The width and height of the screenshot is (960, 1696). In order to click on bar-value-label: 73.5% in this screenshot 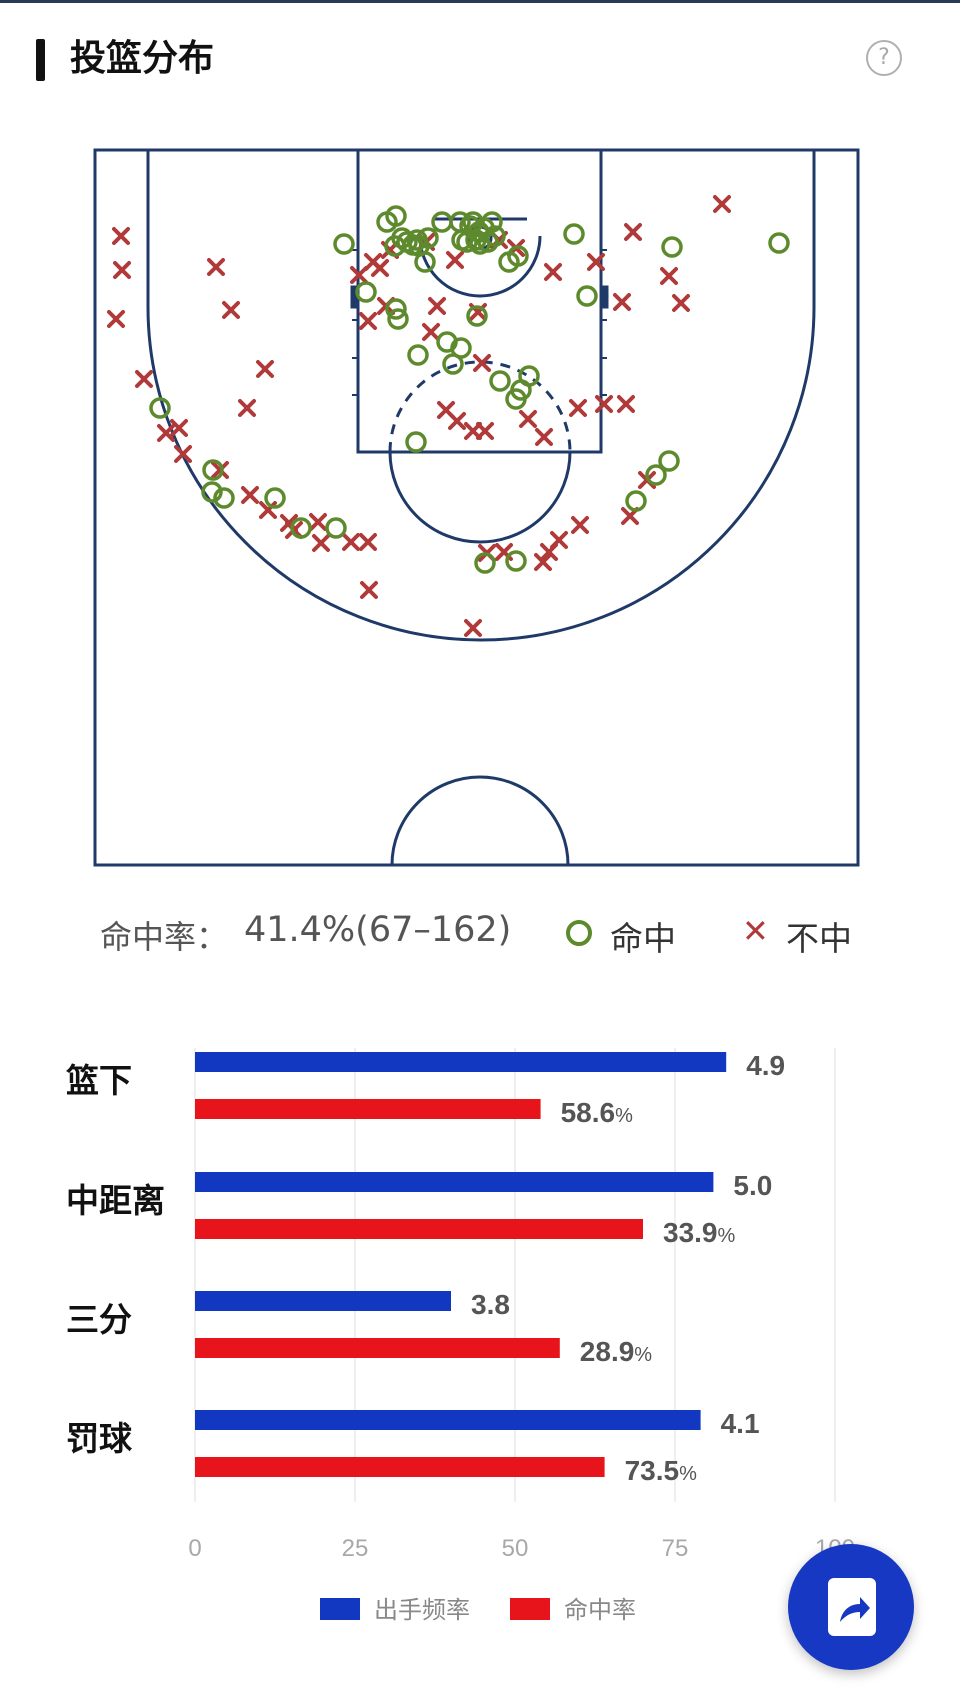, I will do `click(661, 1470)`.